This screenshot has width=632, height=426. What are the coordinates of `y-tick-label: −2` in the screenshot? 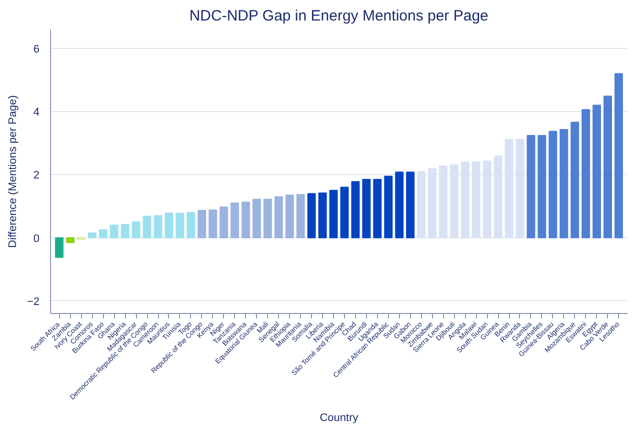 It's located at (33, 302).